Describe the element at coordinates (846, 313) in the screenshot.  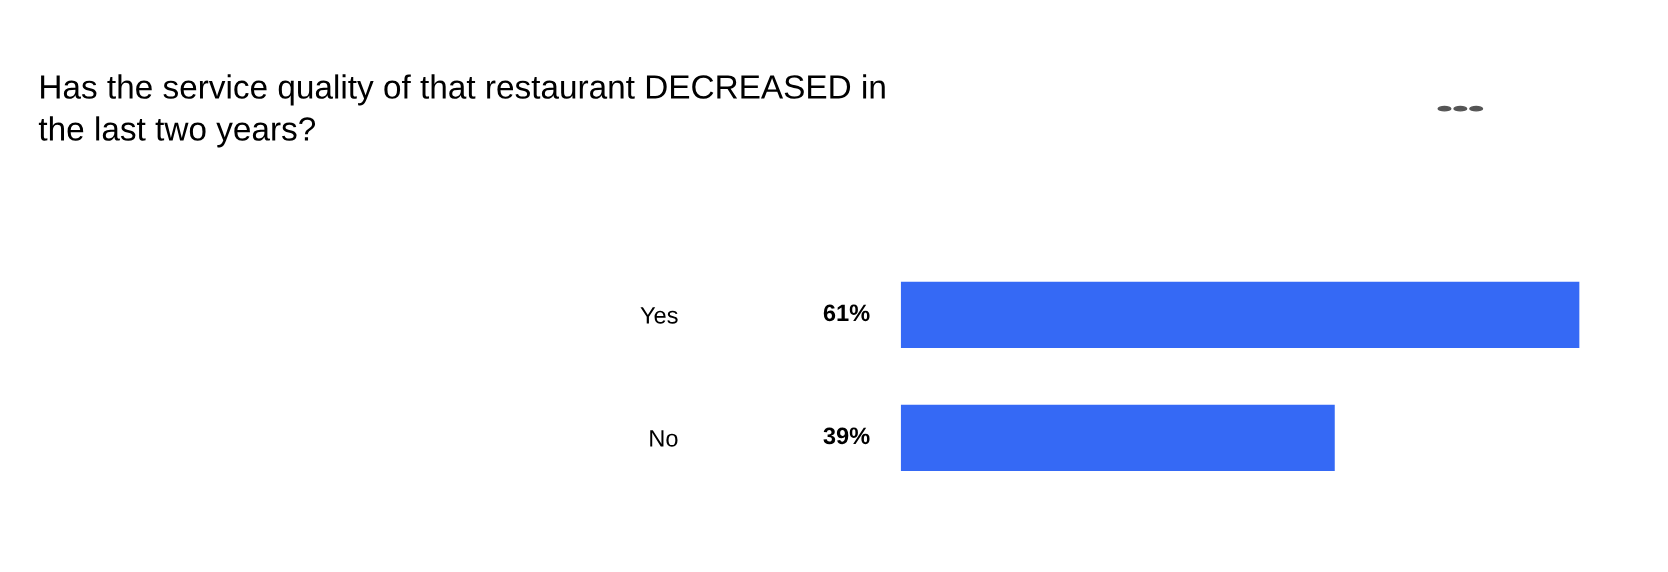
I see `data-label: 61%` at that location.